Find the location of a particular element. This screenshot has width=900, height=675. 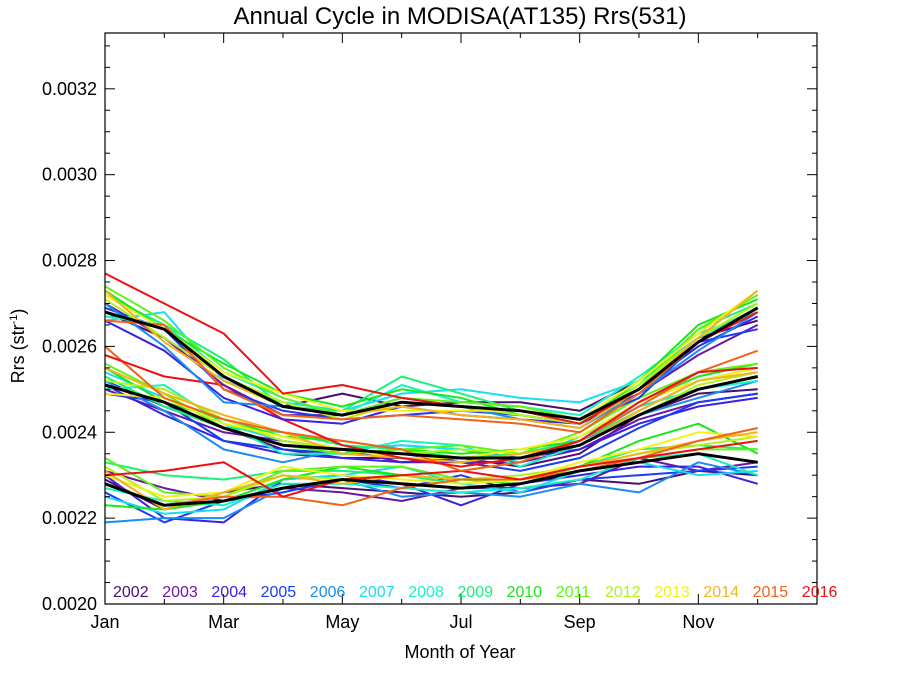

y-tick-label: 0.0028 is located at coordinates (69, 261).